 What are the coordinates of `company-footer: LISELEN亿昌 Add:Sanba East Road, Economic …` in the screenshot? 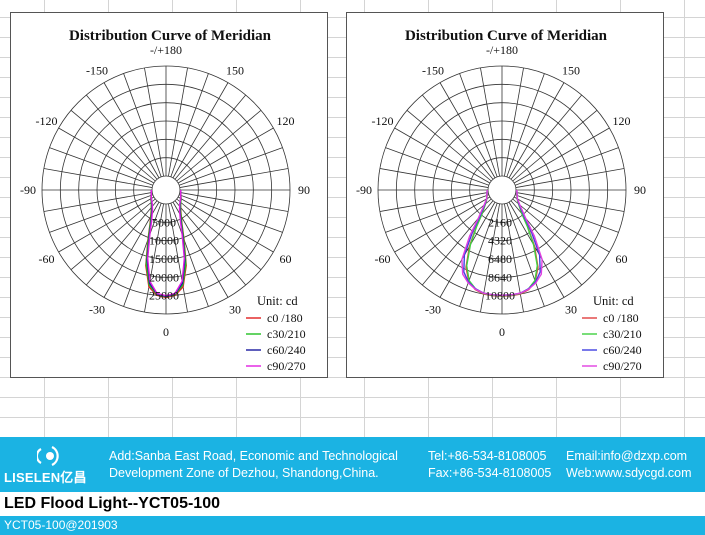 It's located at (352, 464).